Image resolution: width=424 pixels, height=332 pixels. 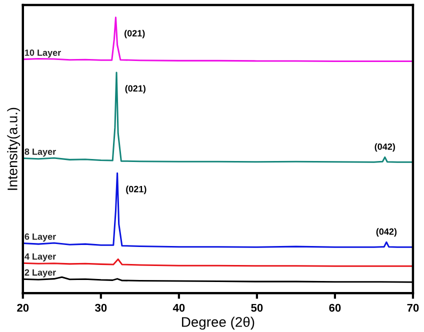 I want to click on y-axis-title: Intensity(a.u.), so click(x=13, y=149).